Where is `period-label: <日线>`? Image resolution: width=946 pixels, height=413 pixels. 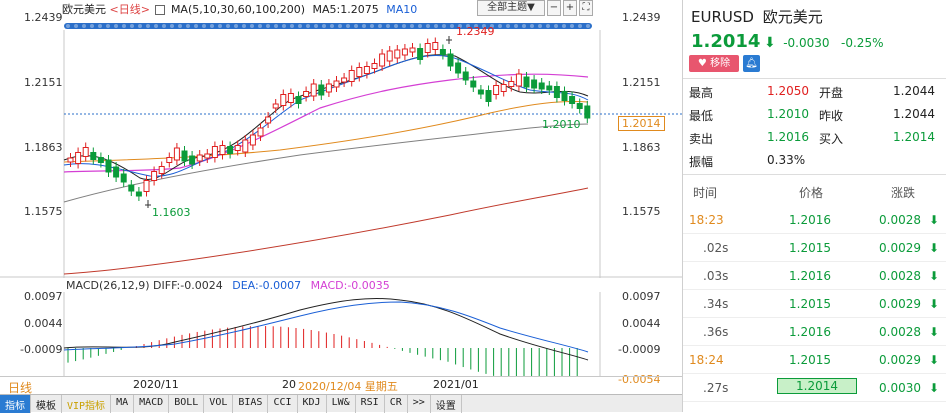
period-label: <日线> is located at coordinates (129, 9).